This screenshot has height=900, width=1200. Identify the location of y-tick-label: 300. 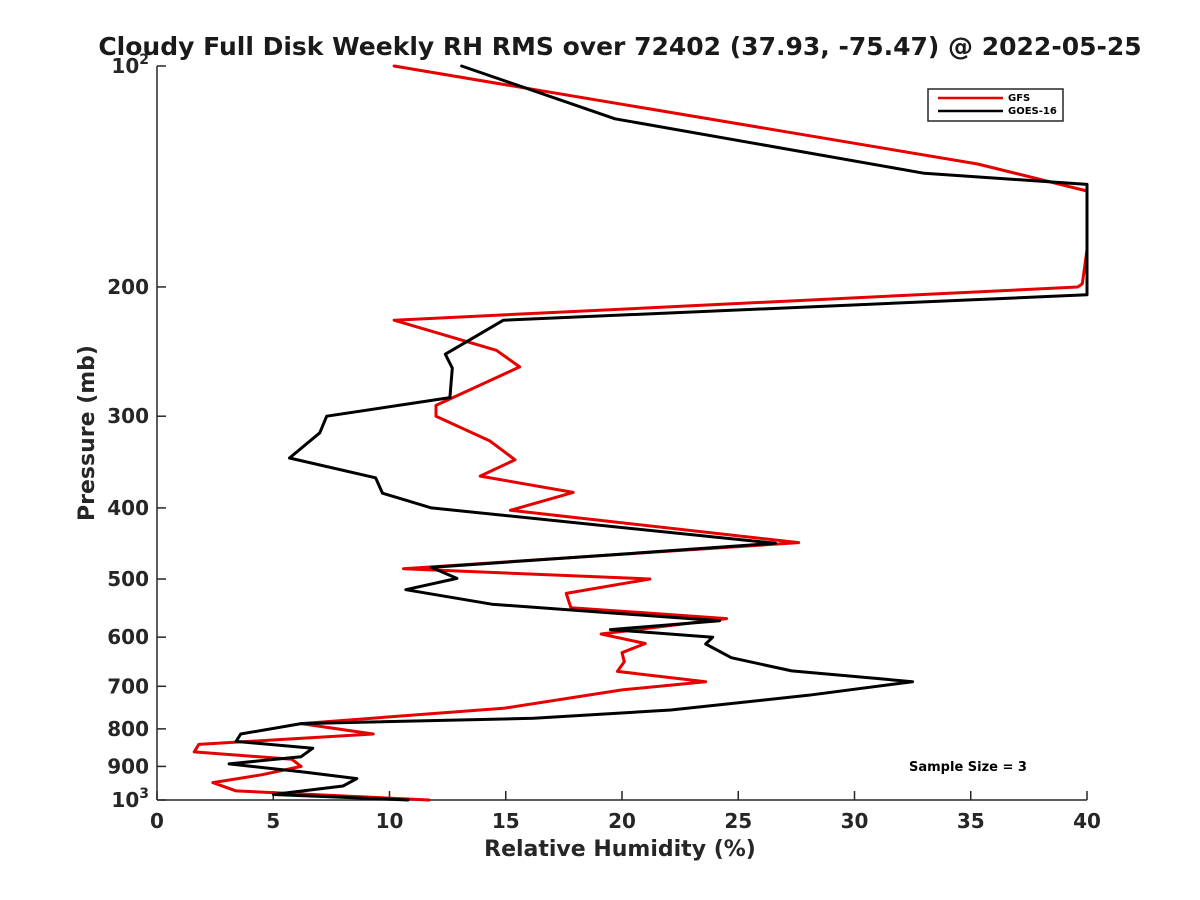
(128, 416).